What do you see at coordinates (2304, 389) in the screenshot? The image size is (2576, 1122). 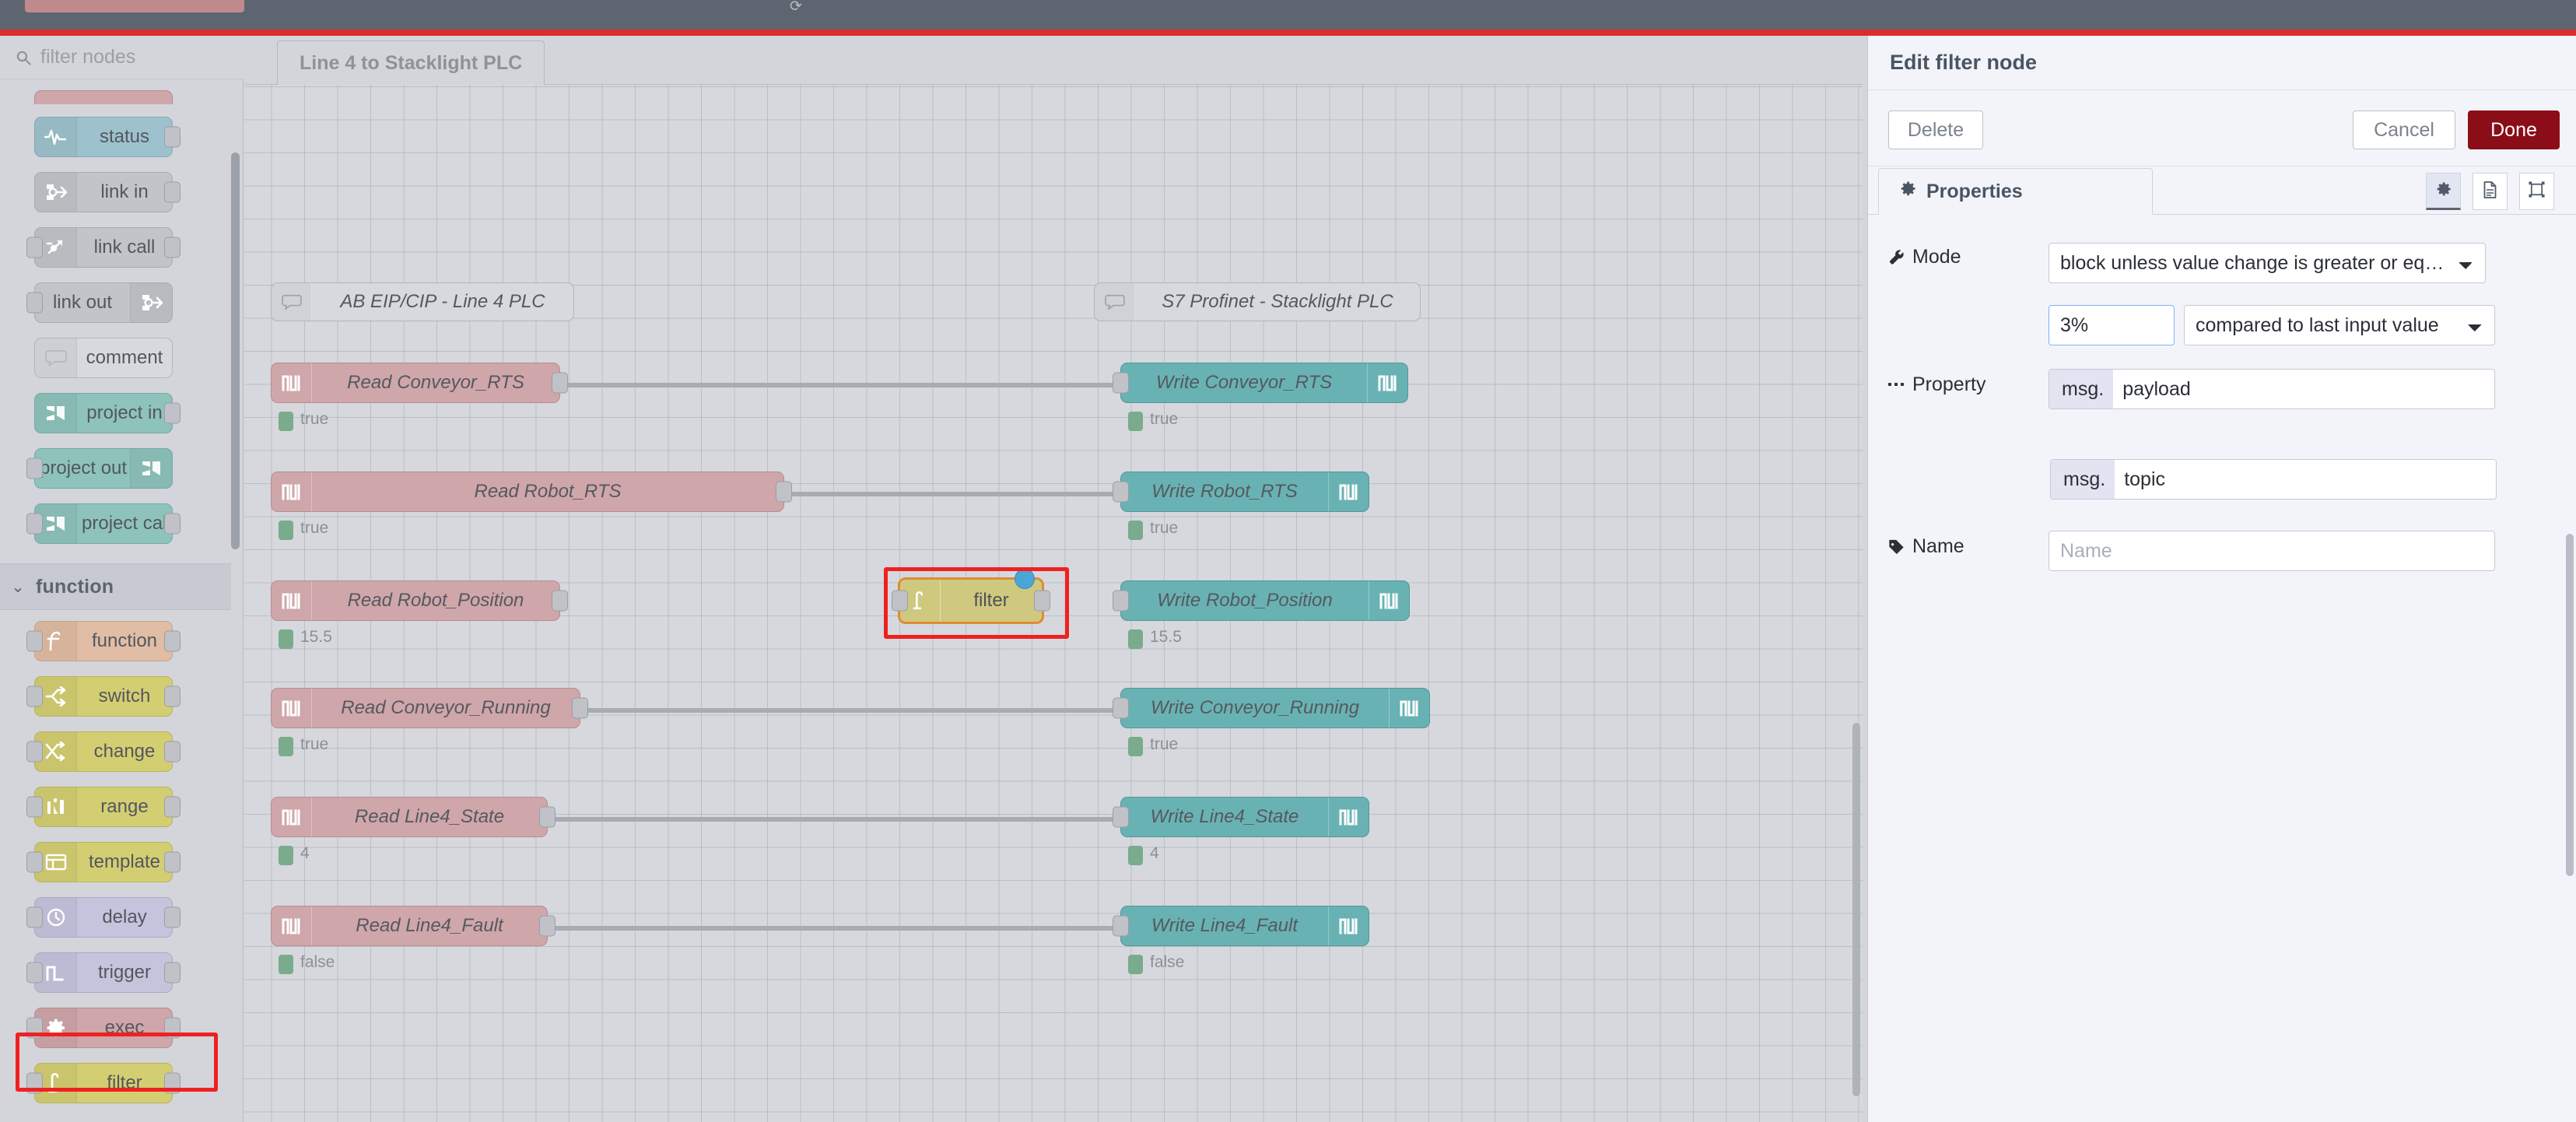 I see `property-input` at bounding box center [2304, 389].